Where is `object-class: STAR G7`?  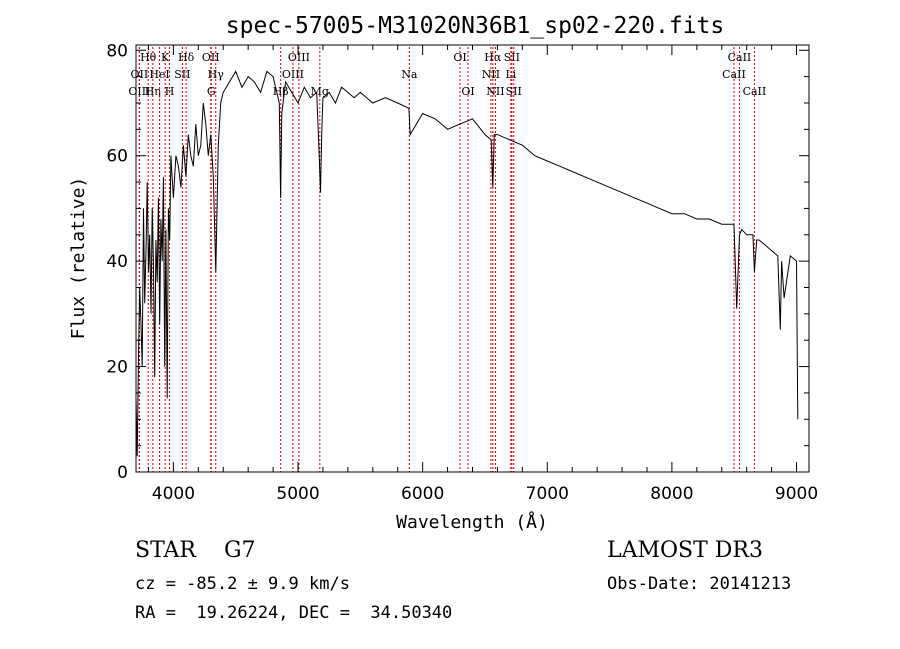 object-class: STAR G7 is located at coordinates (195, 550).